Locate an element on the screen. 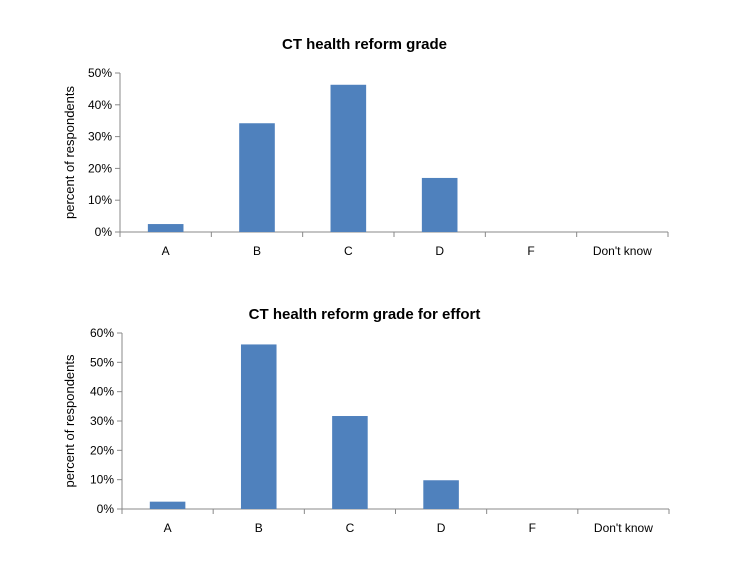 The image size is (729, 586). chart-title: CT health reform grade for effort is located at coordinates (364, 314).